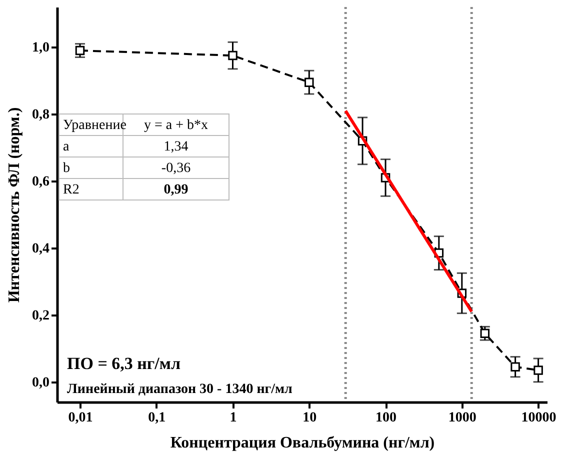 The image size is (582, 473). What do you see at coordinates (41, 382) in the screenshot?
I see `y-tick-label: 0,0` at bounding box center [41, 382].